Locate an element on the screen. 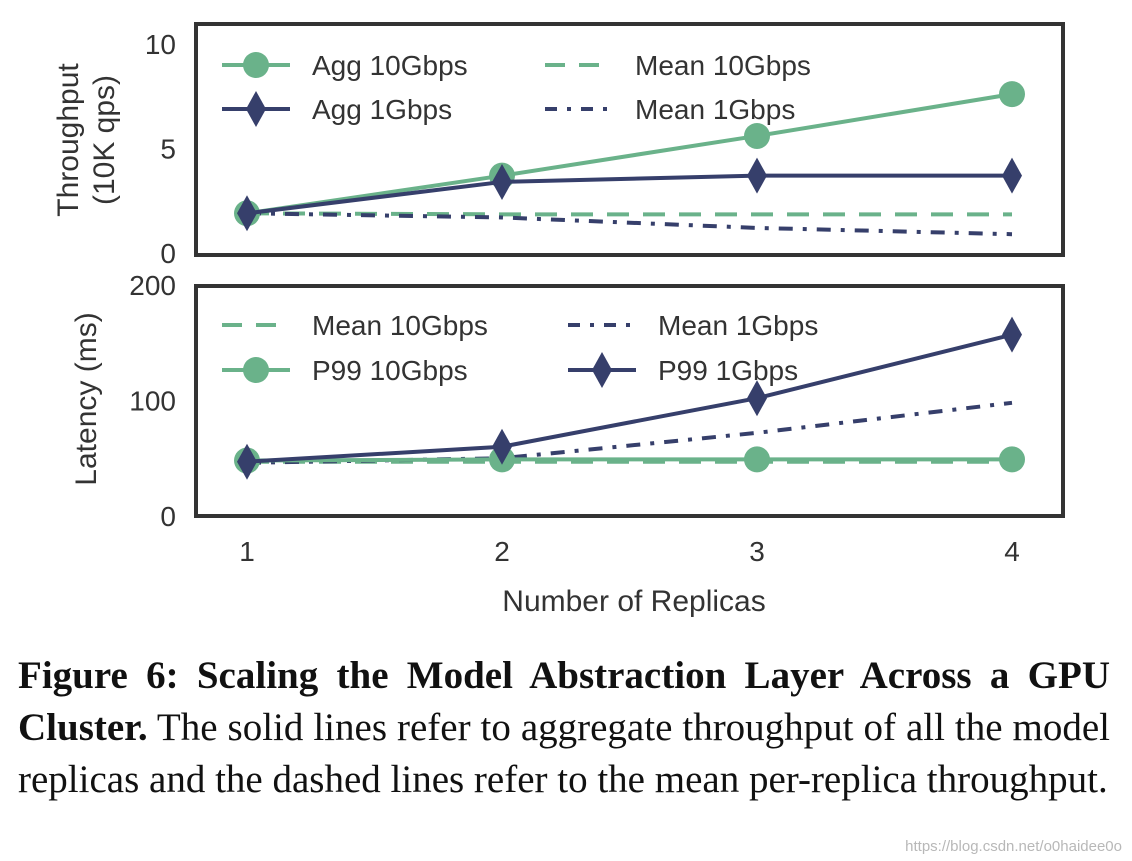 This screenshot has height=861, width=1132. throughput-legend-agg-1gbps-label: Agg 1Gbps is located at coordinates (382, 109).